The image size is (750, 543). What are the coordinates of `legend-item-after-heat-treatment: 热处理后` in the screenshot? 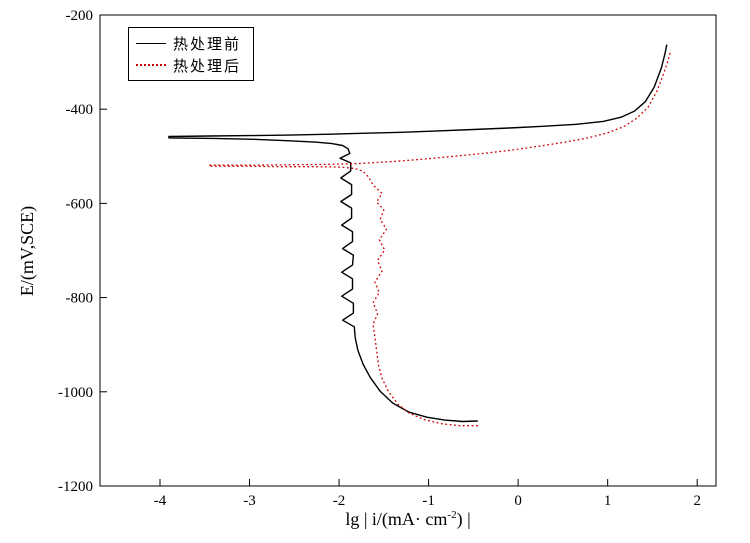 It's located at (188, 65).